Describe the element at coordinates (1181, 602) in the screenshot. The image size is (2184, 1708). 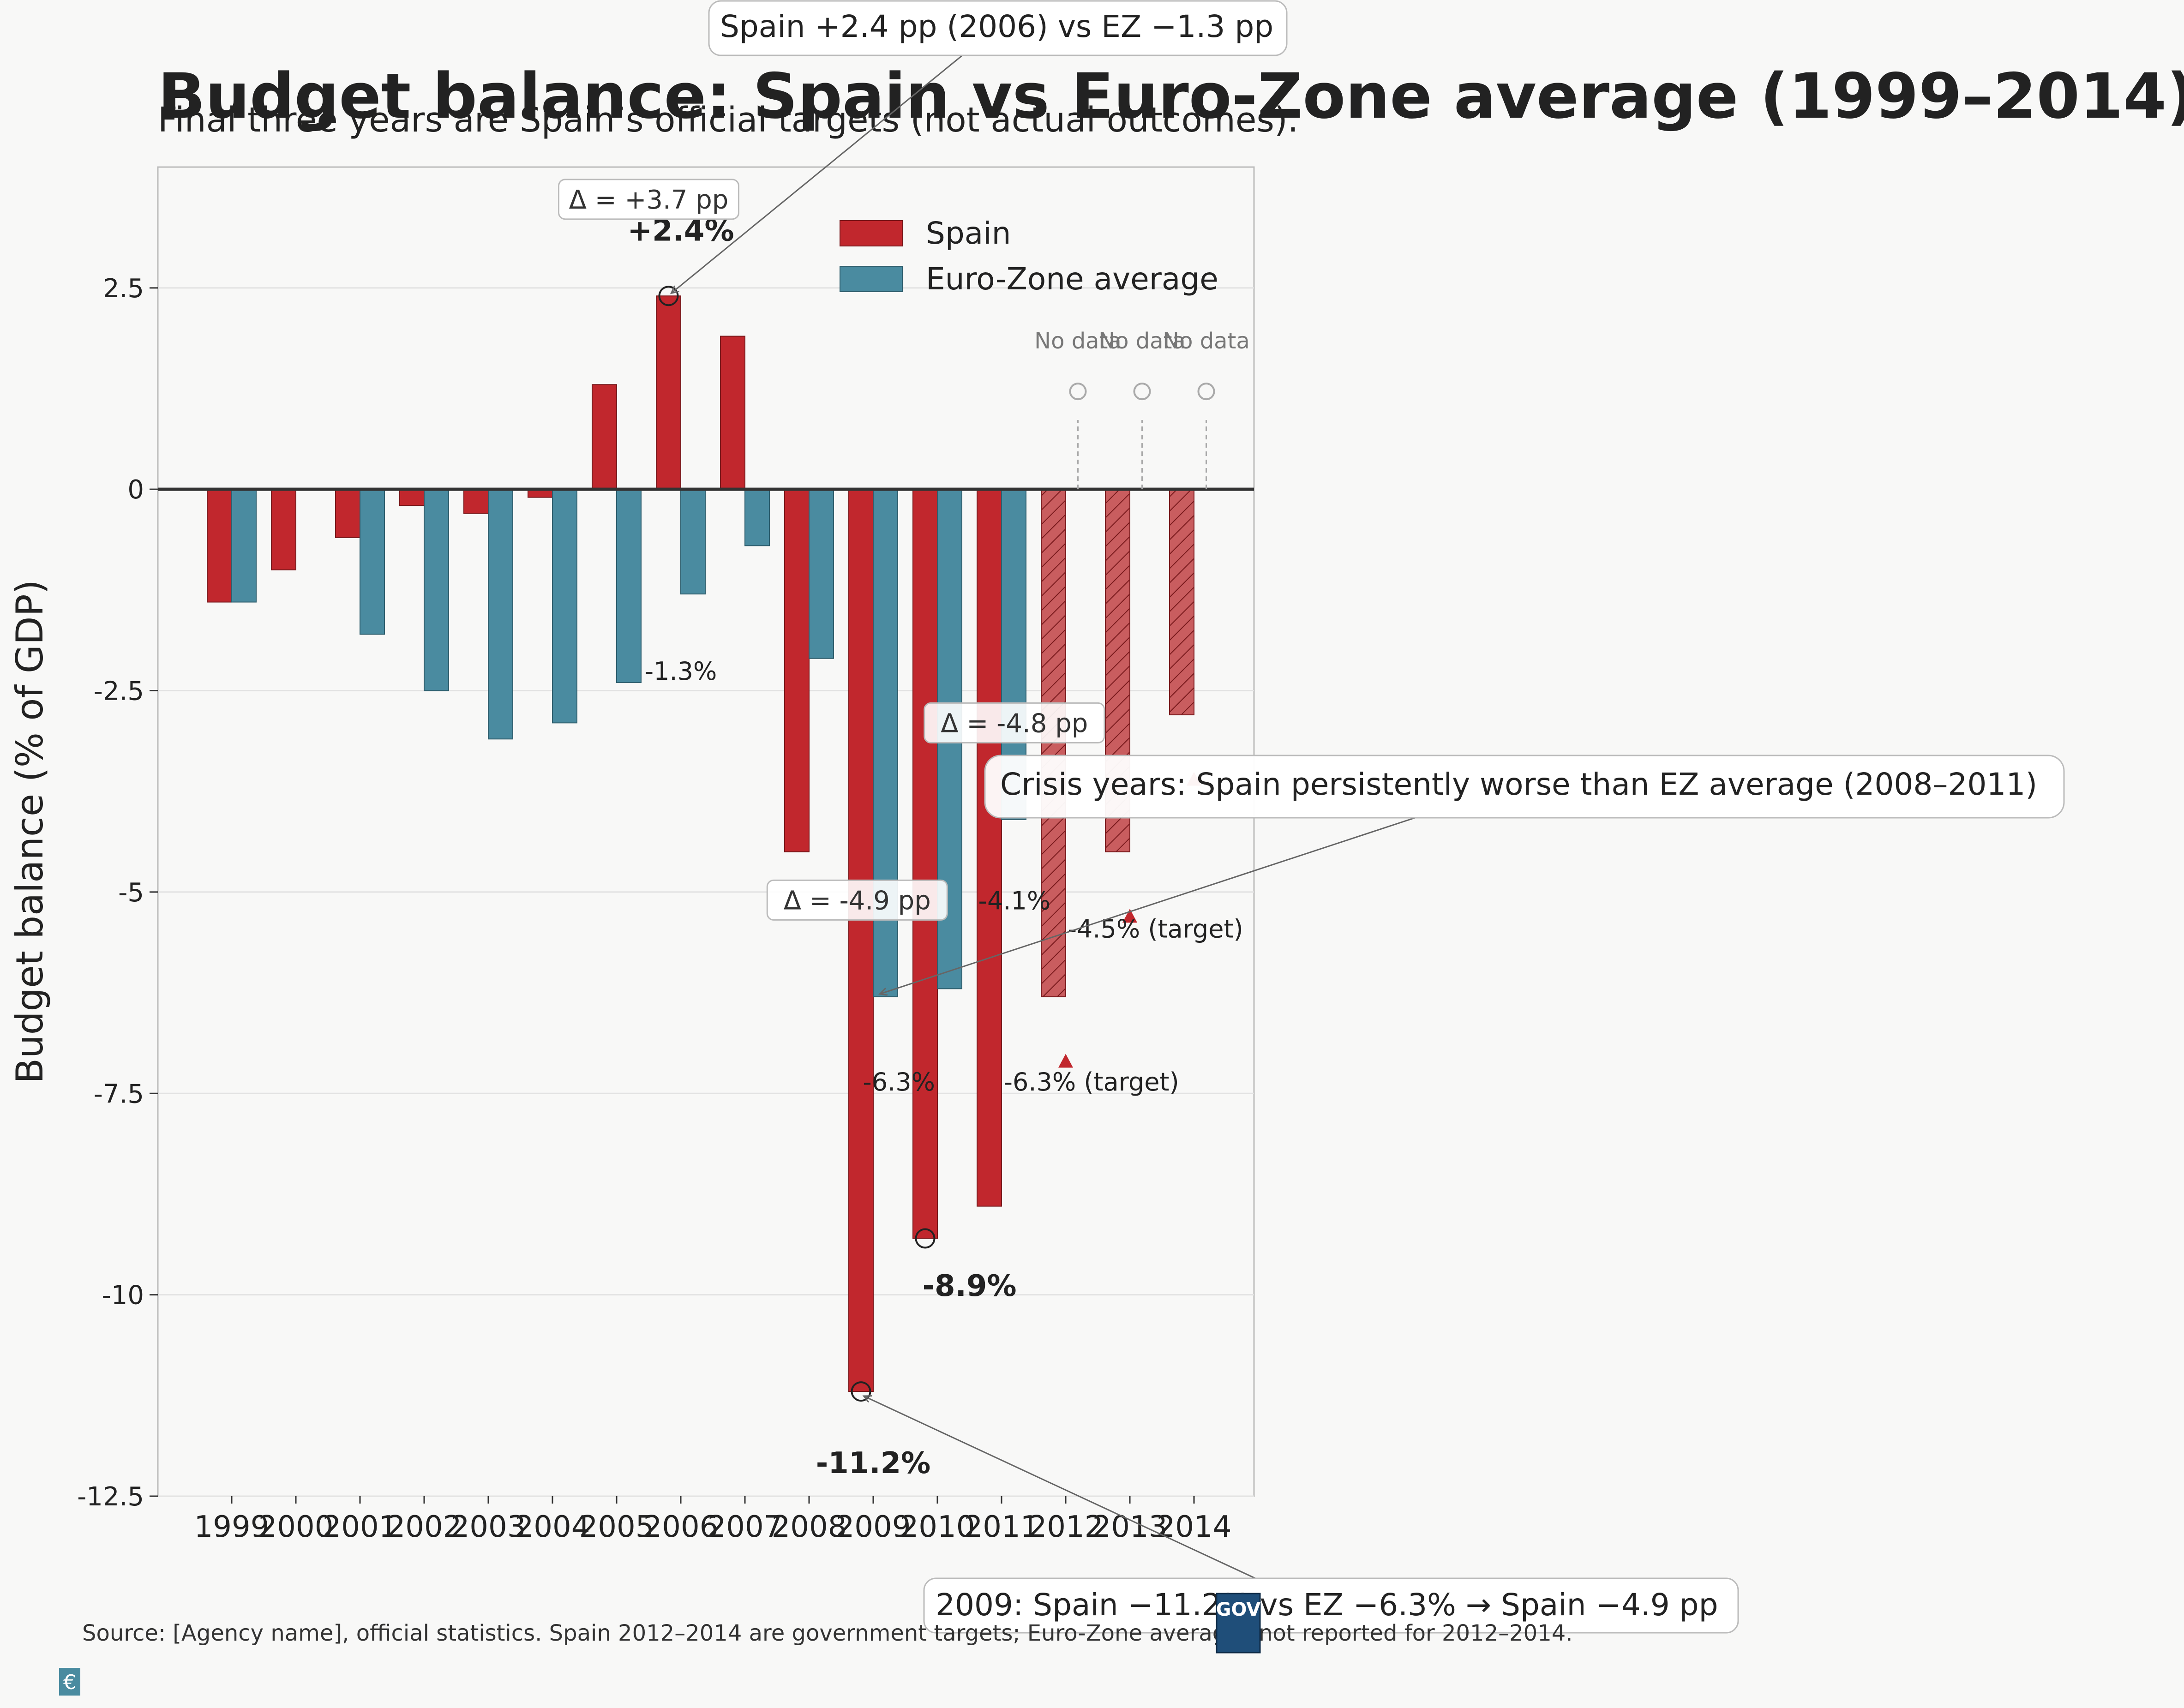
I see `bar-spain-2014` at that location.